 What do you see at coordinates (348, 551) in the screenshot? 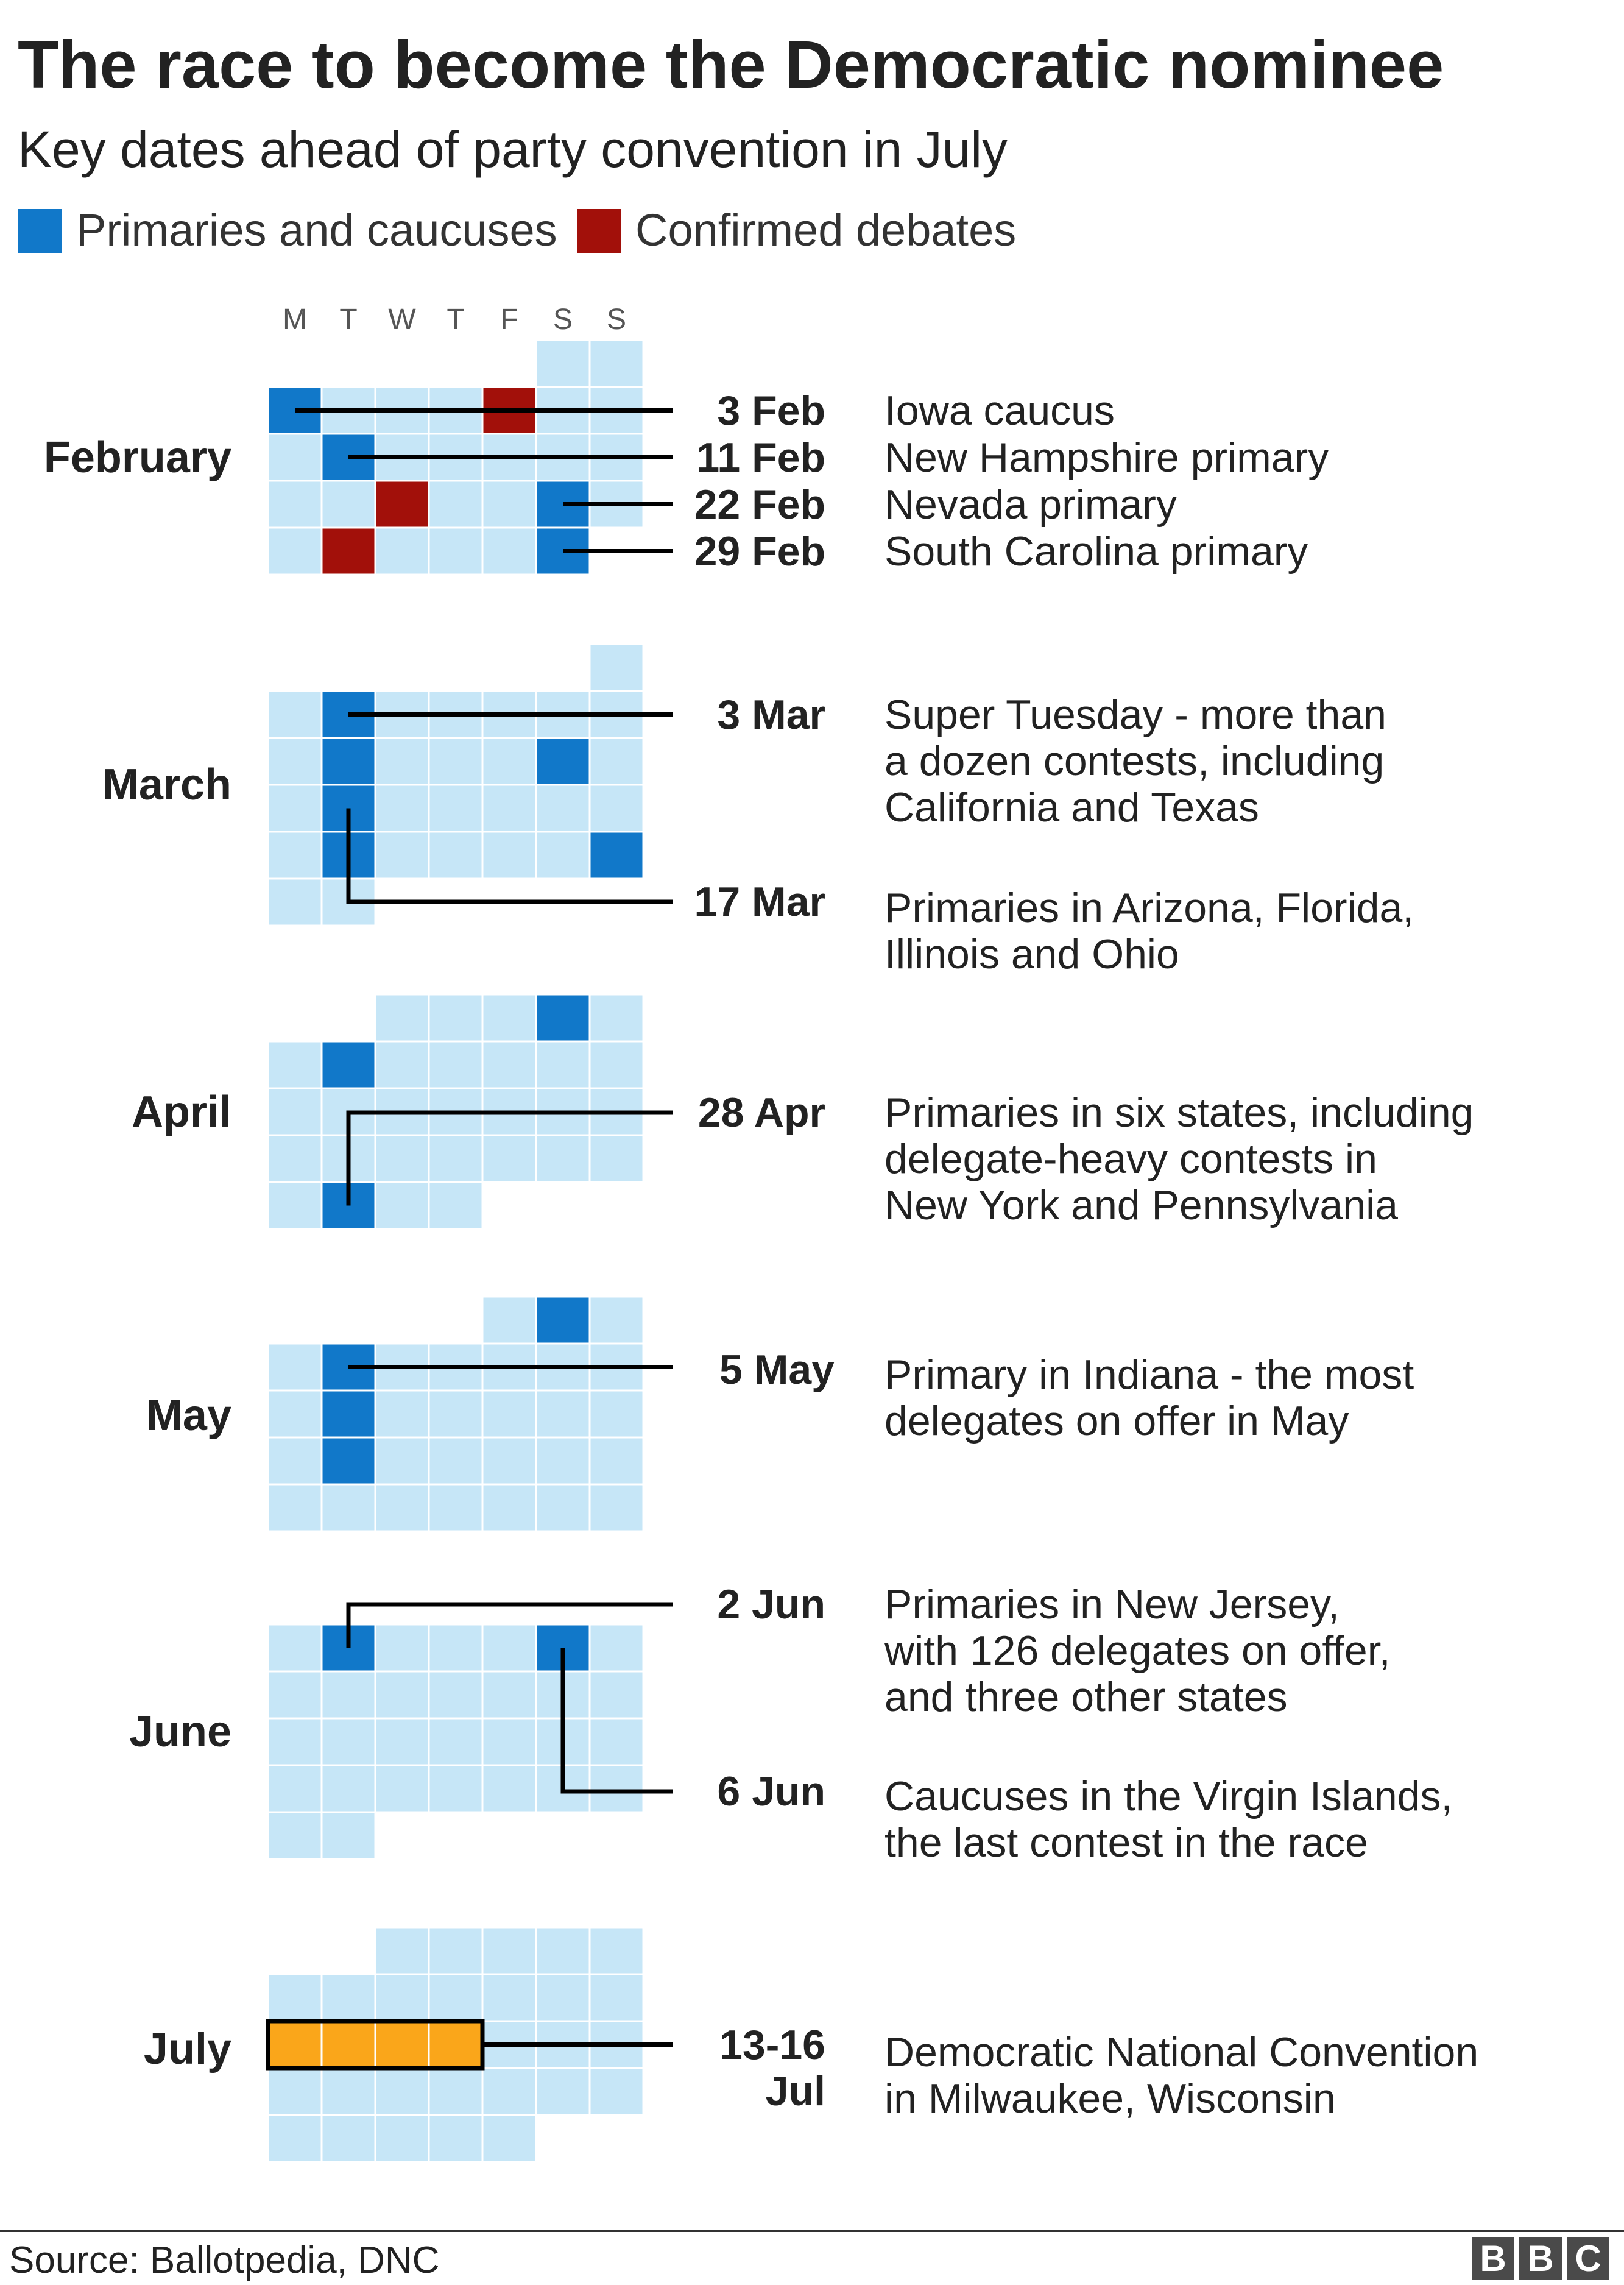
I see `calendar-day-debate` at bounding box center [348, 551].